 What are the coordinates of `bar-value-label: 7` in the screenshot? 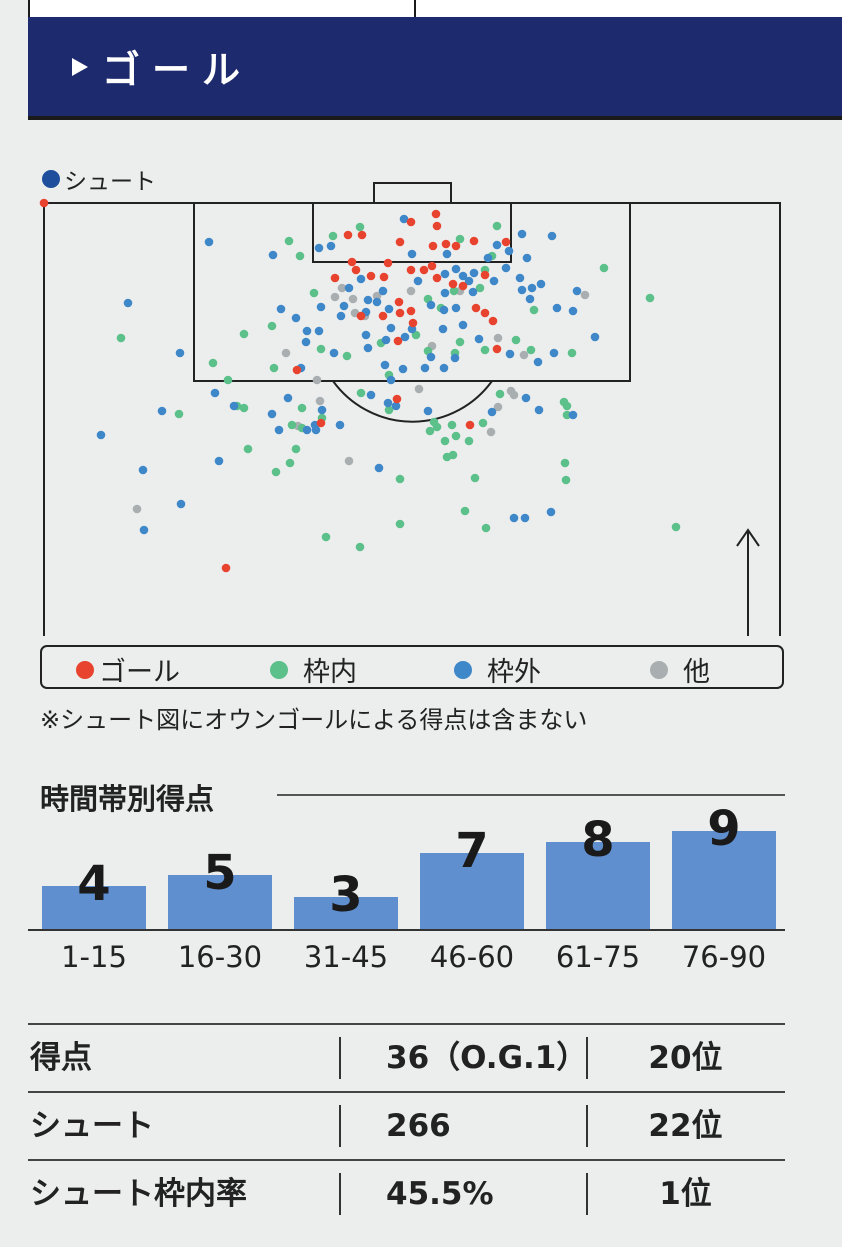 It's located at (472, 851).